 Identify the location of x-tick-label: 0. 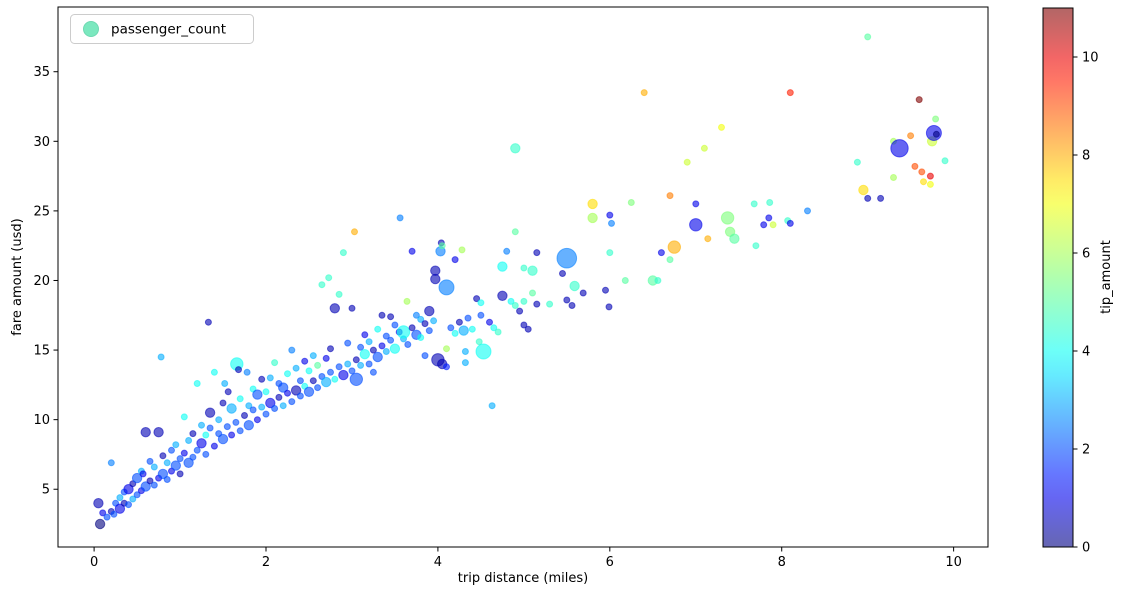
(94, 562).